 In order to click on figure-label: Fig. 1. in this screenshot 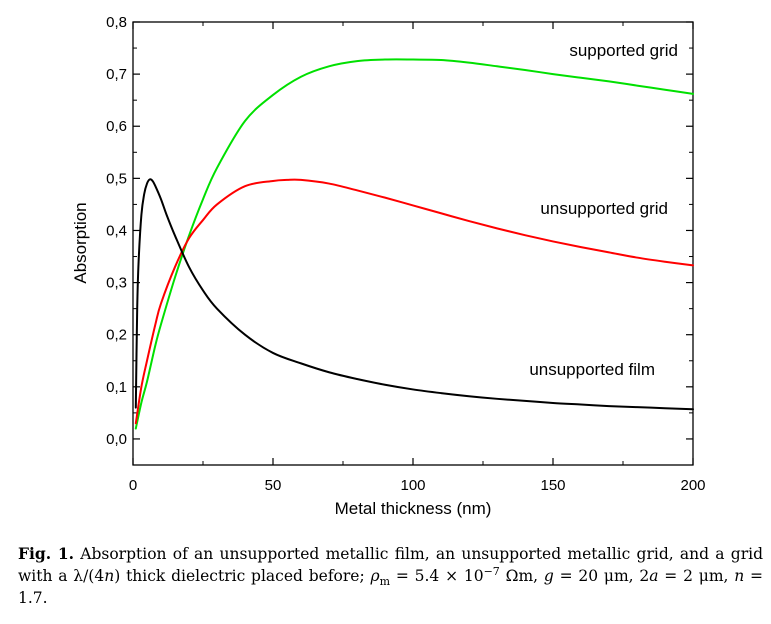, I will do `click(46, 553)`.